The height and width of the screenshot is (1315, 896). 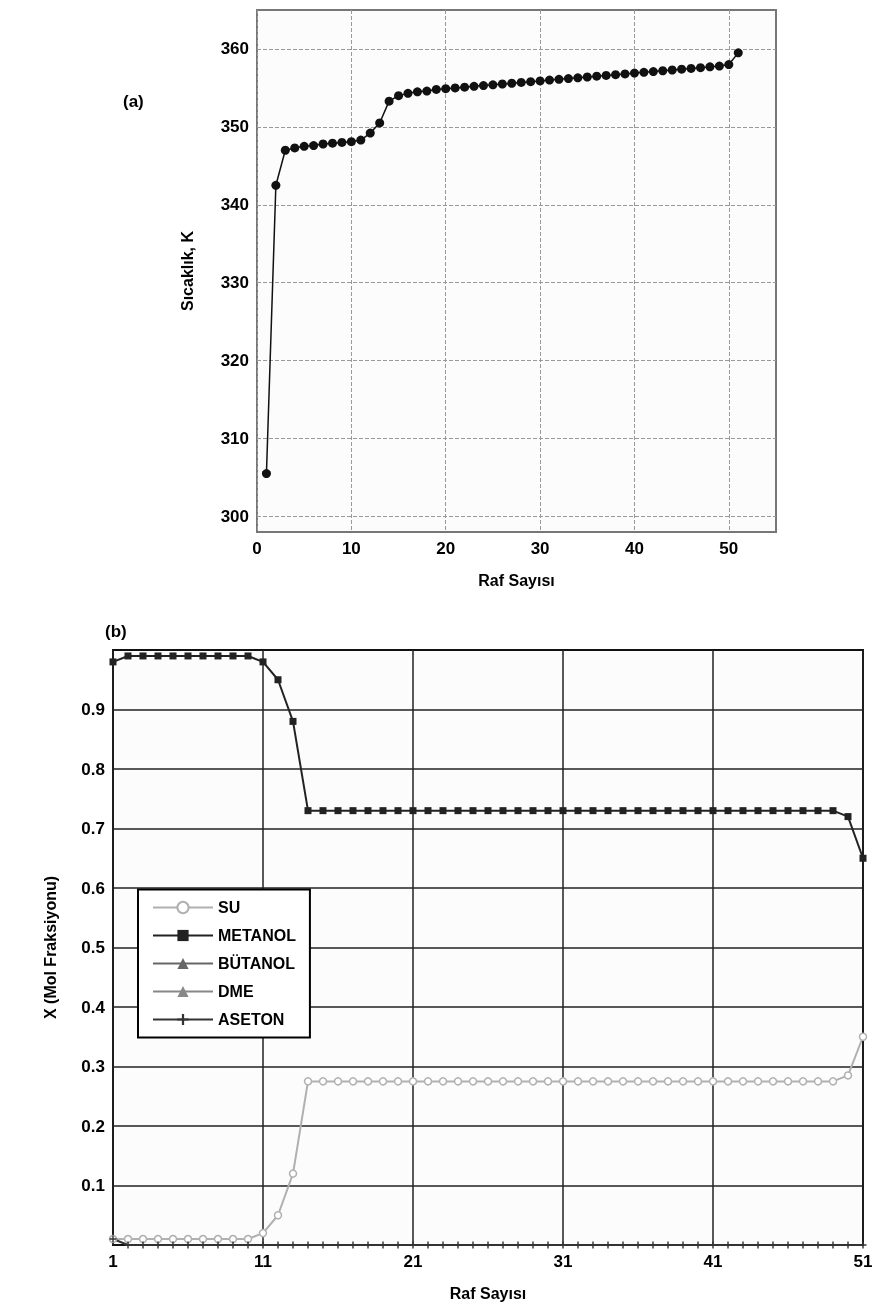 I want to click on x-tick-label: 40, so click(x=634, y=548).